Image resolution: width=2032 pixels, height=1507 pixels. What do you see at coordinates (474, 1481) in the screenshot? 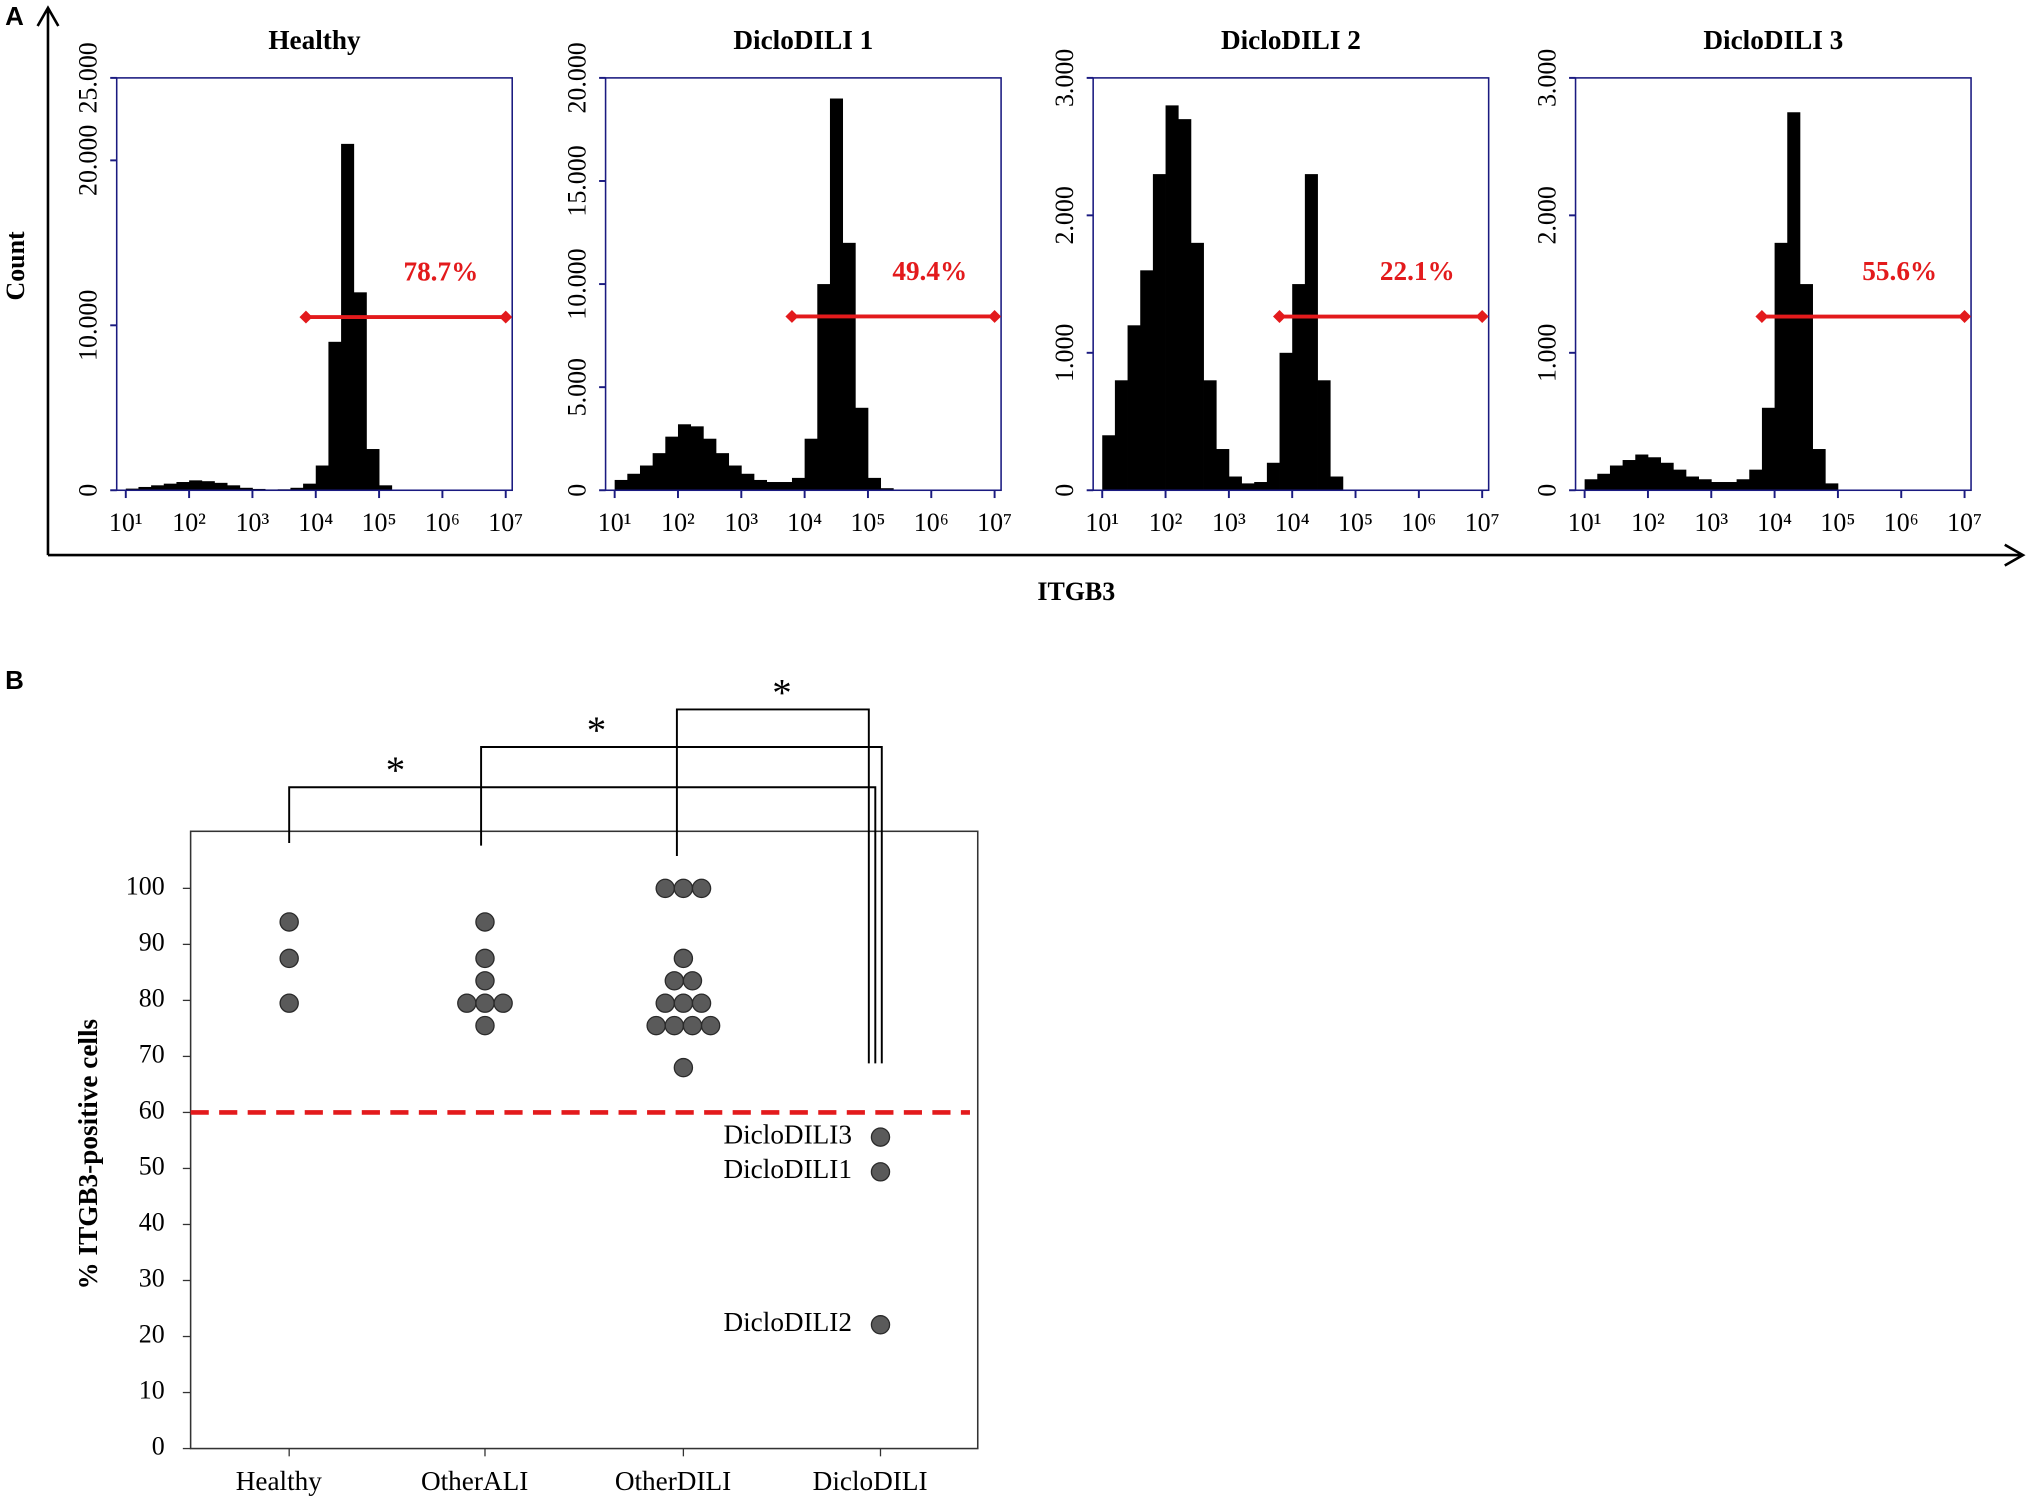
I see `x-tick-label: OtherALI` at bounding box center [474, 1481].